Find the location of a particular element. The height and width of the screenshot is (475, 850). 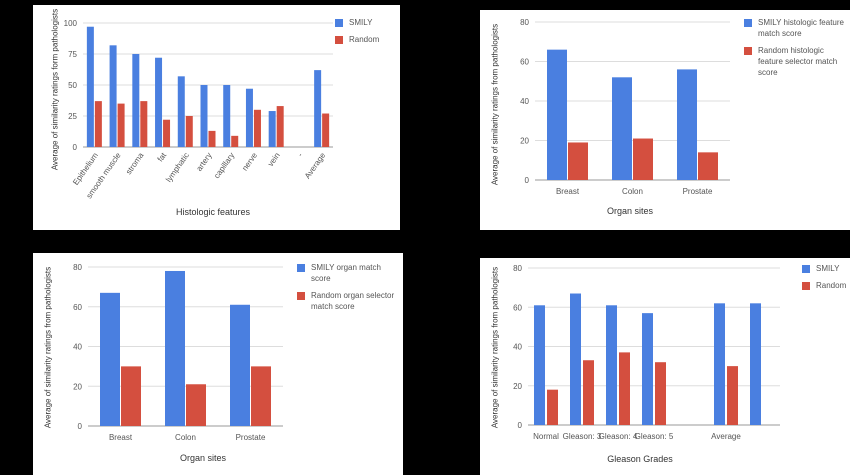

legend-item-smily: SMILY histologic feature match score is located at coordinates (796, 28).